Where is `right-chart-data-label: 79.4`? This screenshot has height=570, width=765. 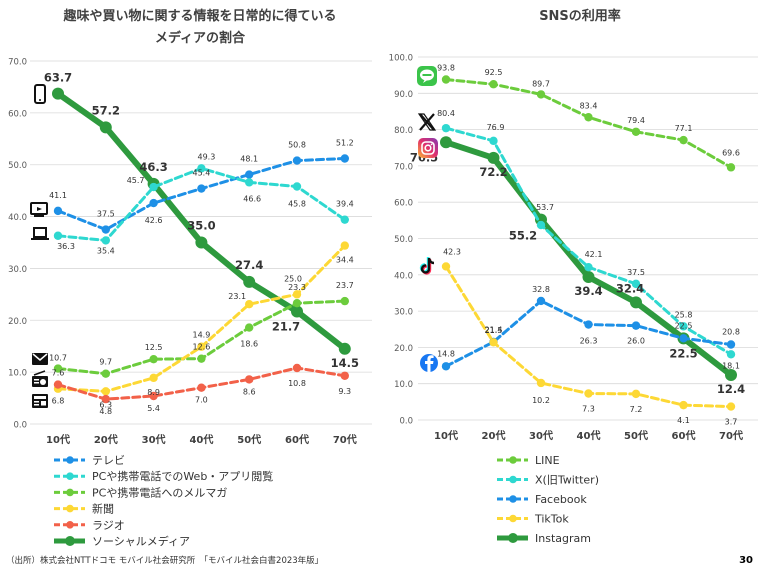
right-chart-data-label: 79.4 is located at coordinates (636, 120).